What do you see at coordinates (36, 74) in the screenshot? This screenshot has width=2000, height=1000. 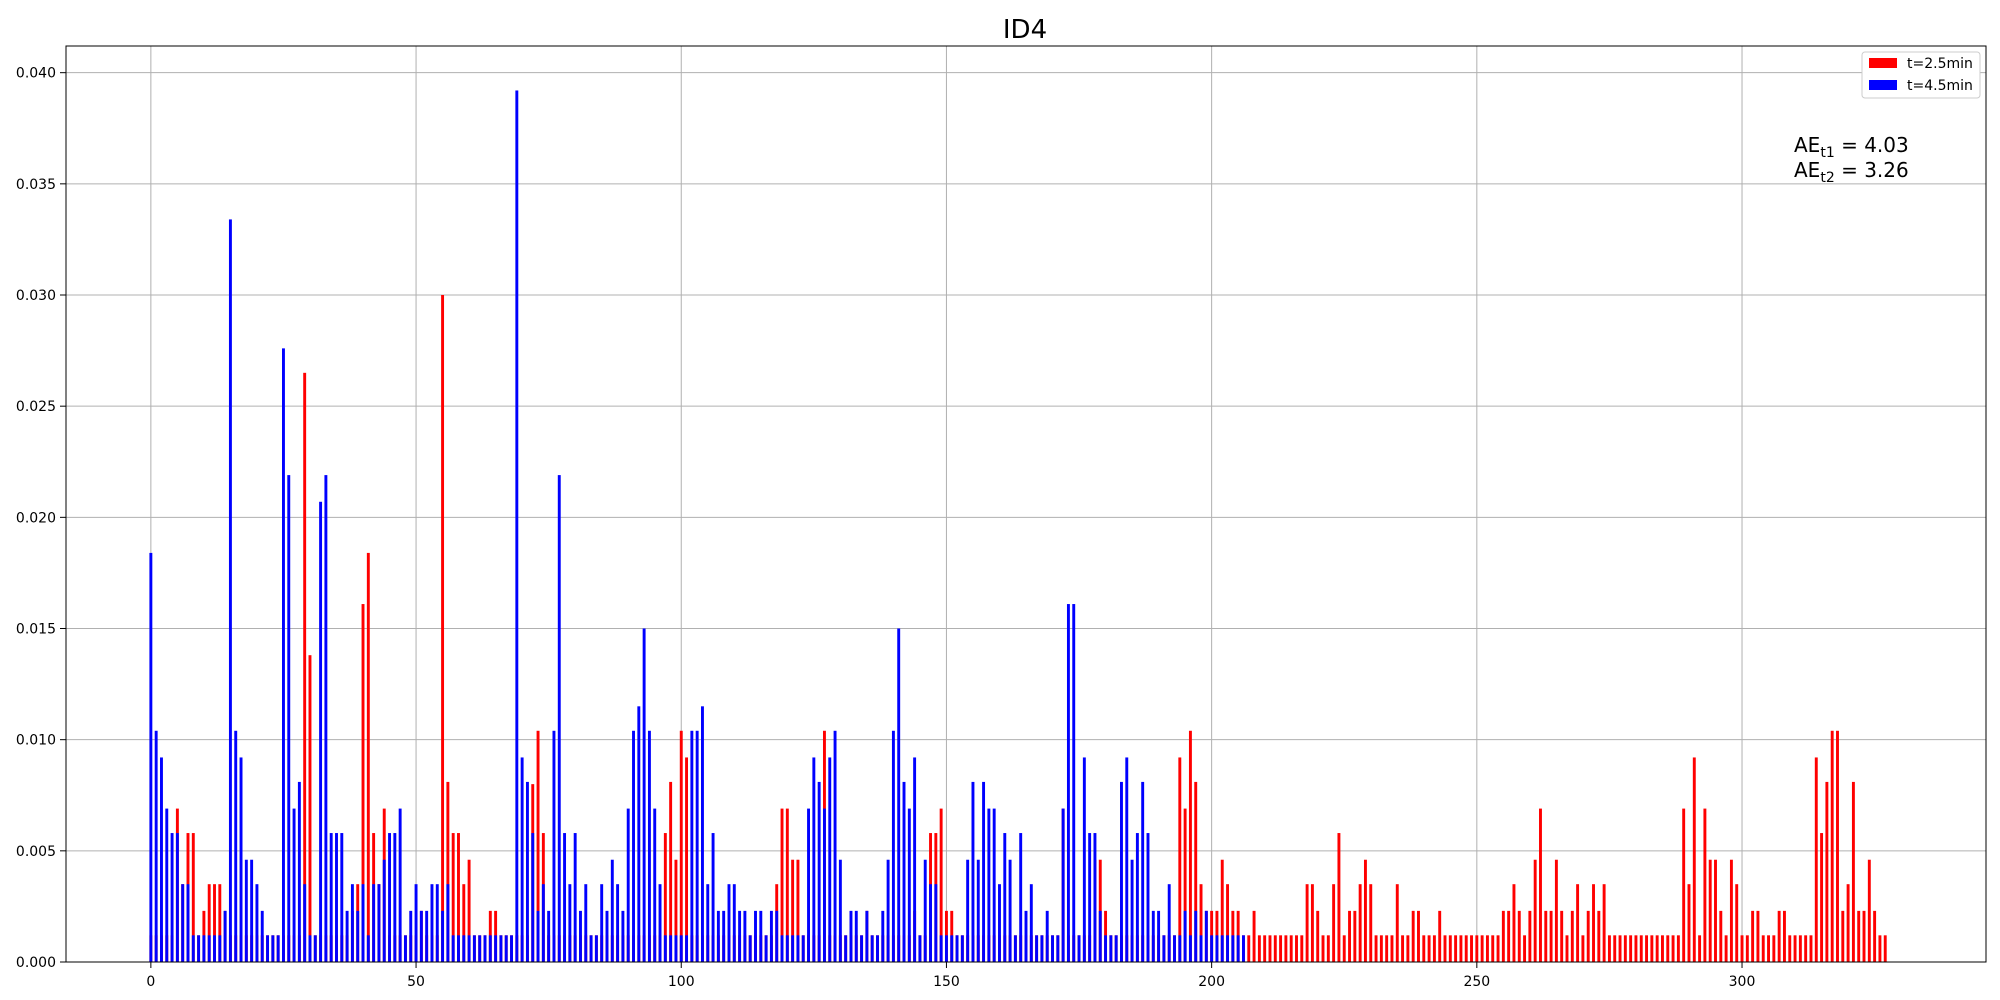 I see `y-tick-label: 0.040` at bounding box center [36, 74].